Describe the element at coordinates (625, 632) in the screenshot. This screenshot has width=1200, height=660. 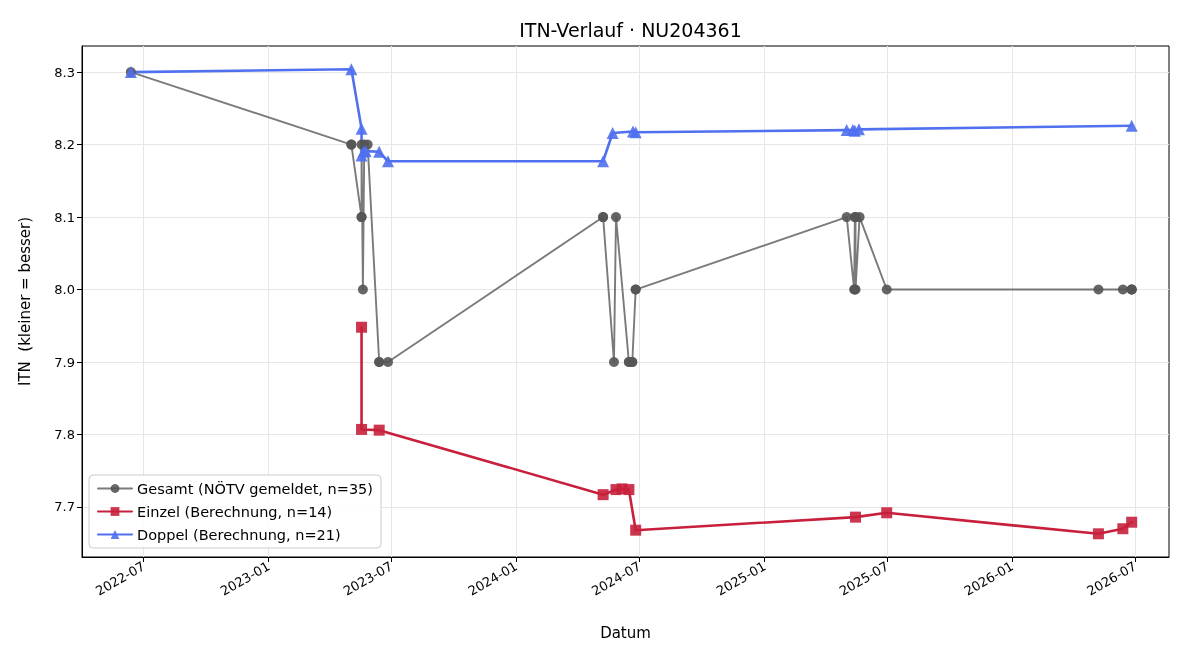
I see `x-axis-title: Datum` at that location.